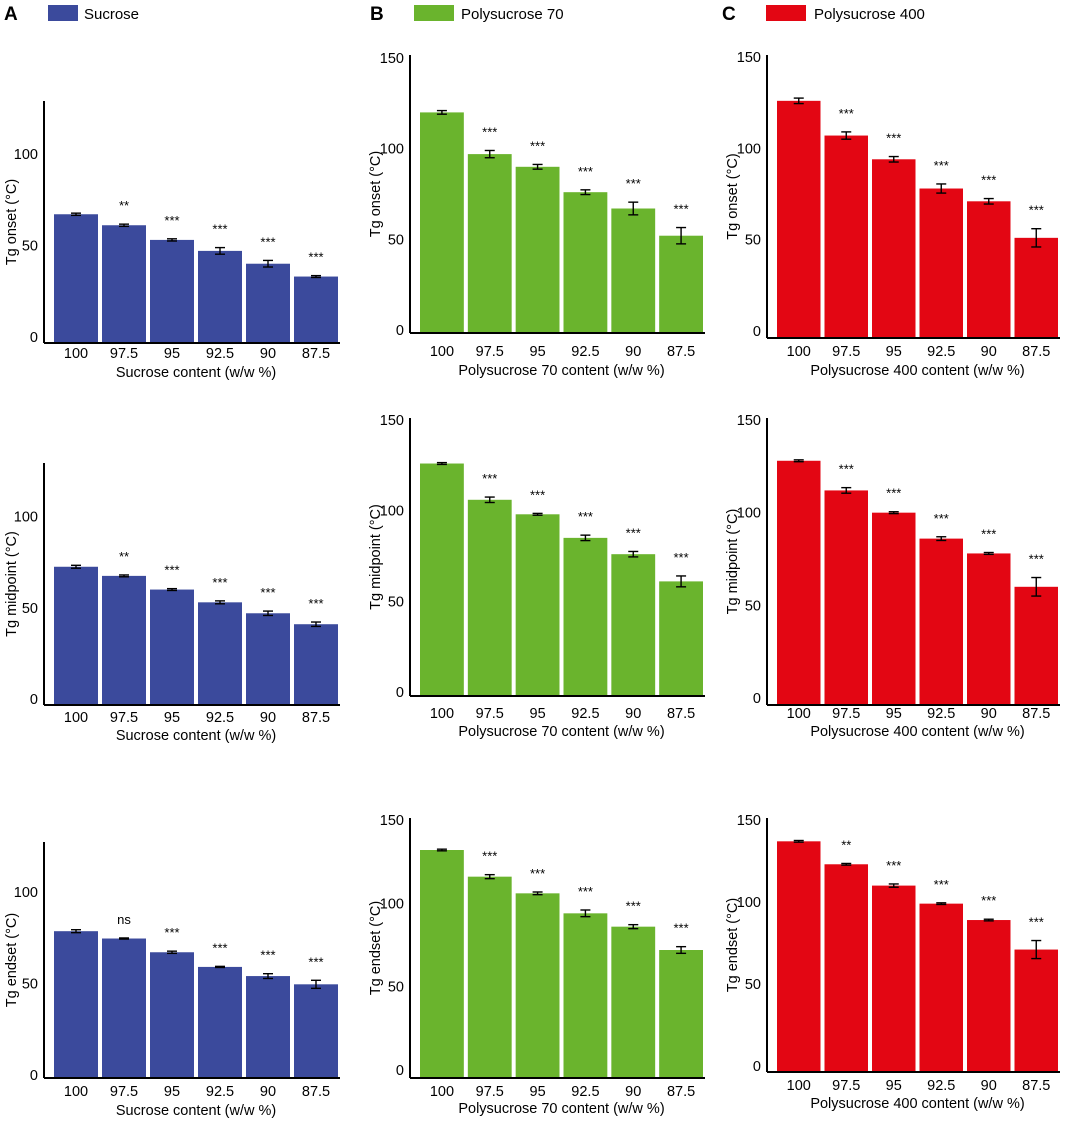 The width and height of the screenshot is (1065, 1121). I want to click on legend-swatch, so click(786, 13).